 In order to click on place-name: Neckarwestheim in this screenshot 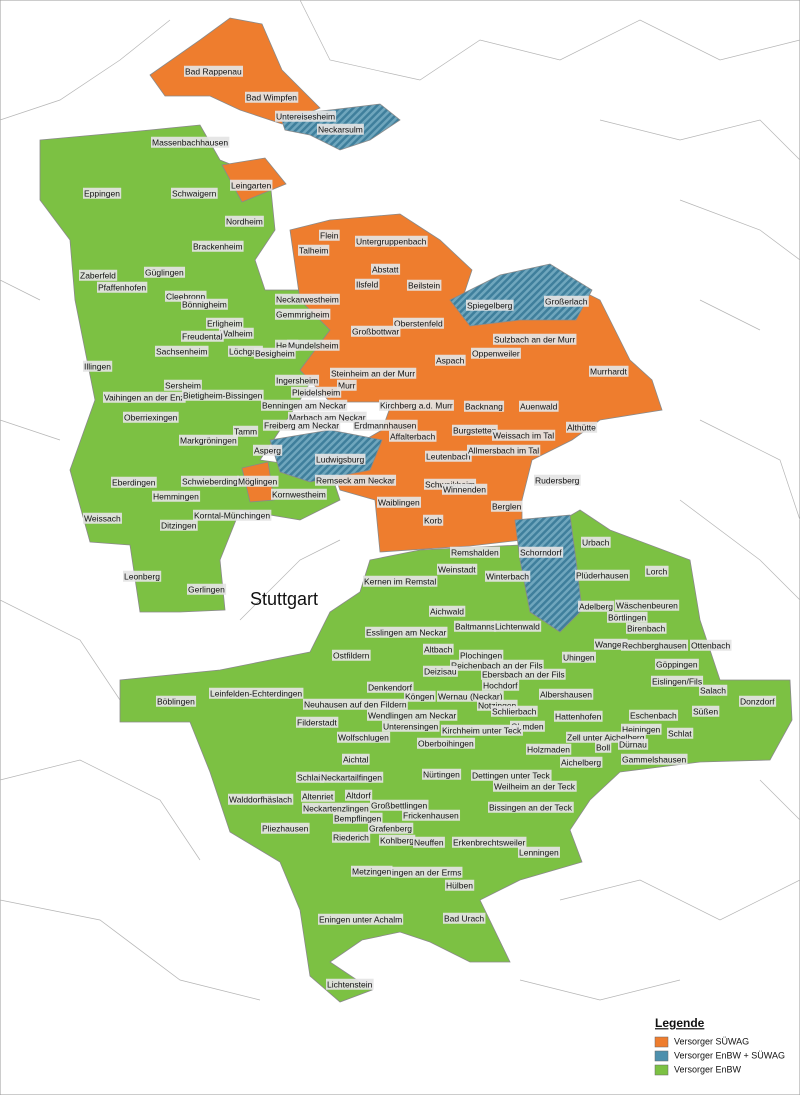, I will do `click(307, 299)`.